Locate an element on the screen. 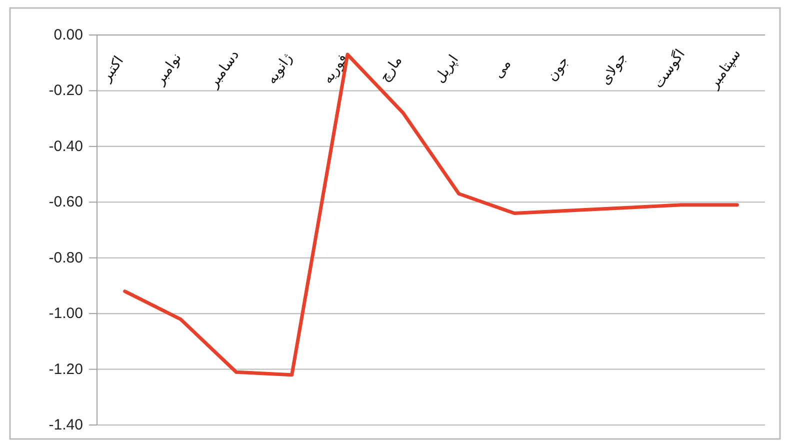 This screenshot has width=790, height=443. x-tick-label: اکتبر is located at coordinates (113, 69).